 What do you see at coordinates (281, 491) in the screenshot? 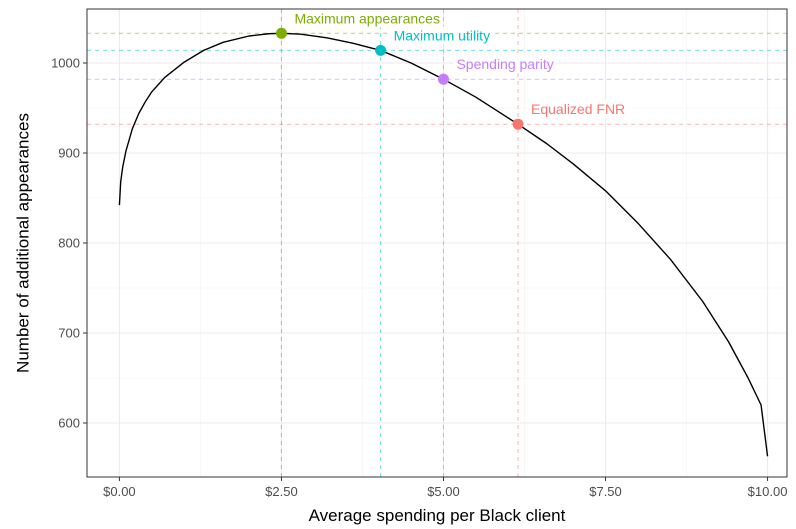
I see `x-tick-label: $2.50` at bounding box center [281, 491].